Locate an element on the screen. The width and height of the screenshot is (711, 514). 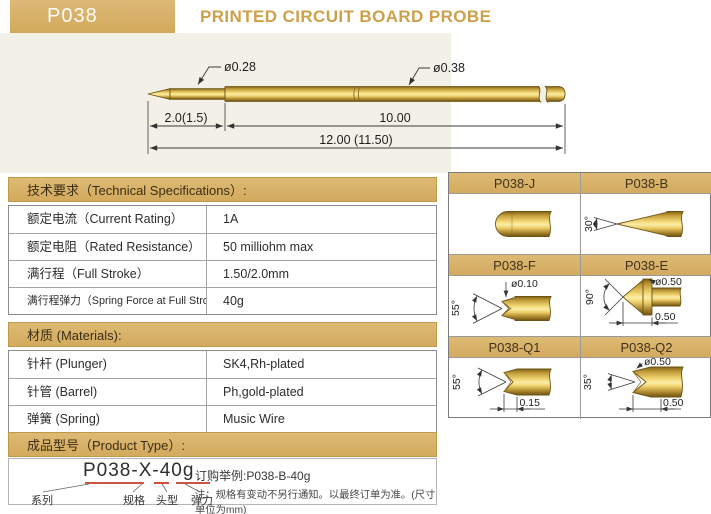
tip-drawing-p038-f: ø0.10 55° is located at coordinates (515, 306).